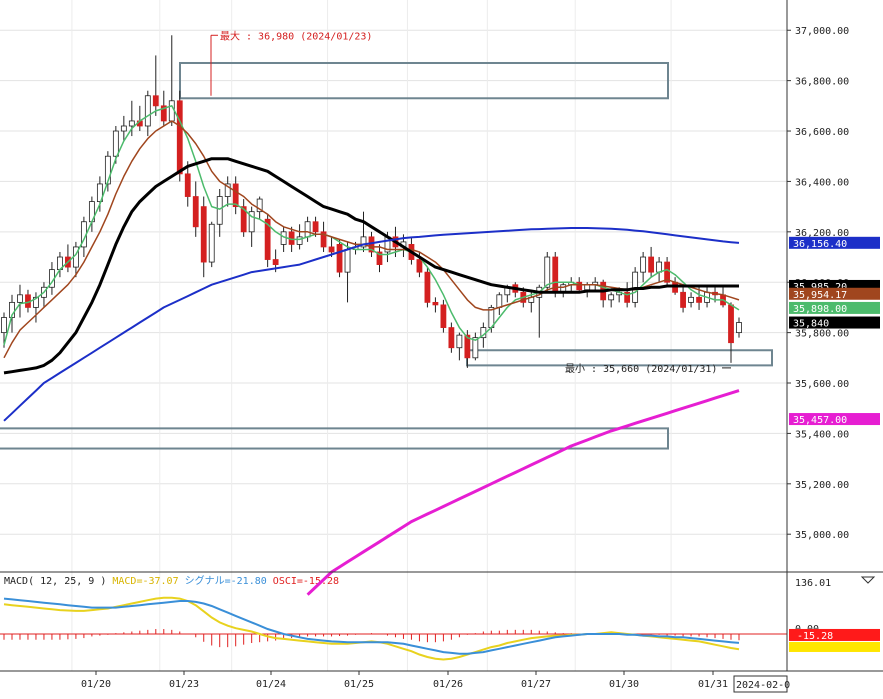  Describe the element at coordinates (822, 233) in the screenshot. I see `y-tick-label: 36,200.00` at that location.